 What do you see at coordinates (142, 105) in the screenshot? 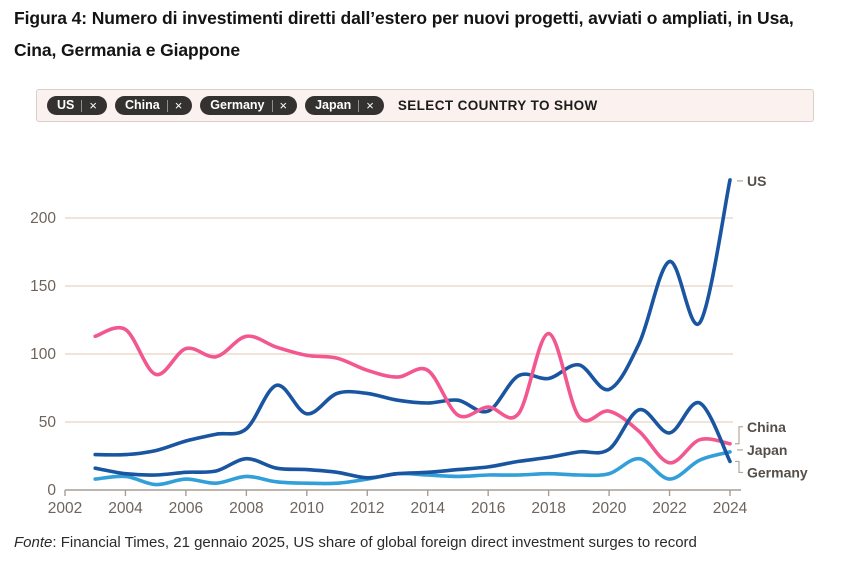
I see `tag-label: China` at bounding box center [142, 105].